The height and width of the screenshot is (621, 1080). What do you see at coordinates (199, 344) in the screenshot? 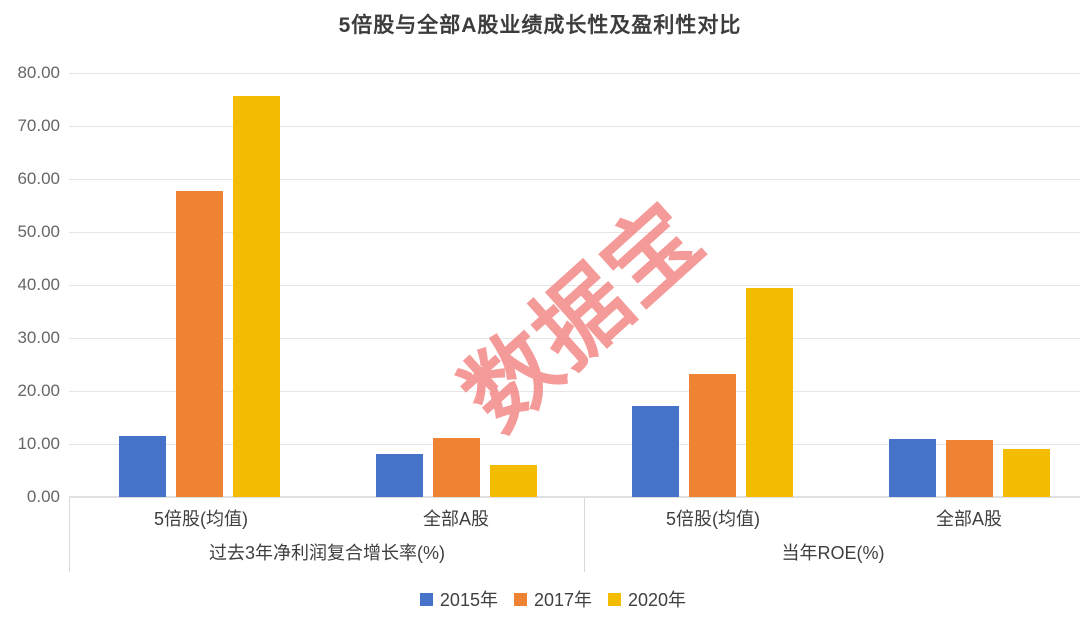
I see `bar-2017年-cluster1` at bounding box center [199, 344].